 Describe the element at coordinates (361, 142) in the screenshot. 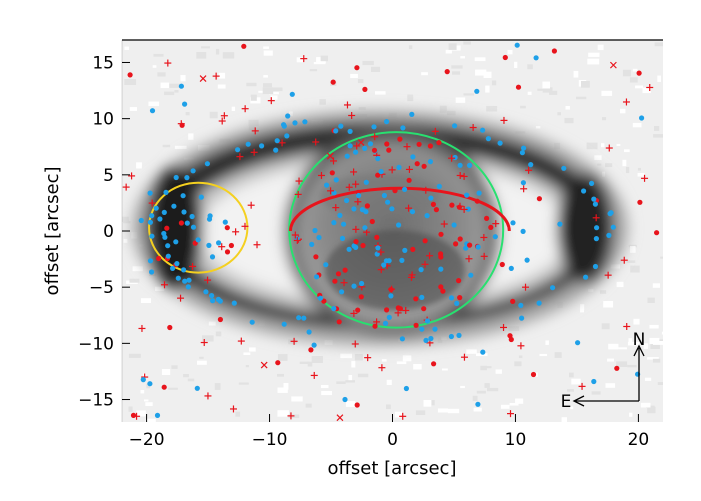

I see `cross-marker` at that location.